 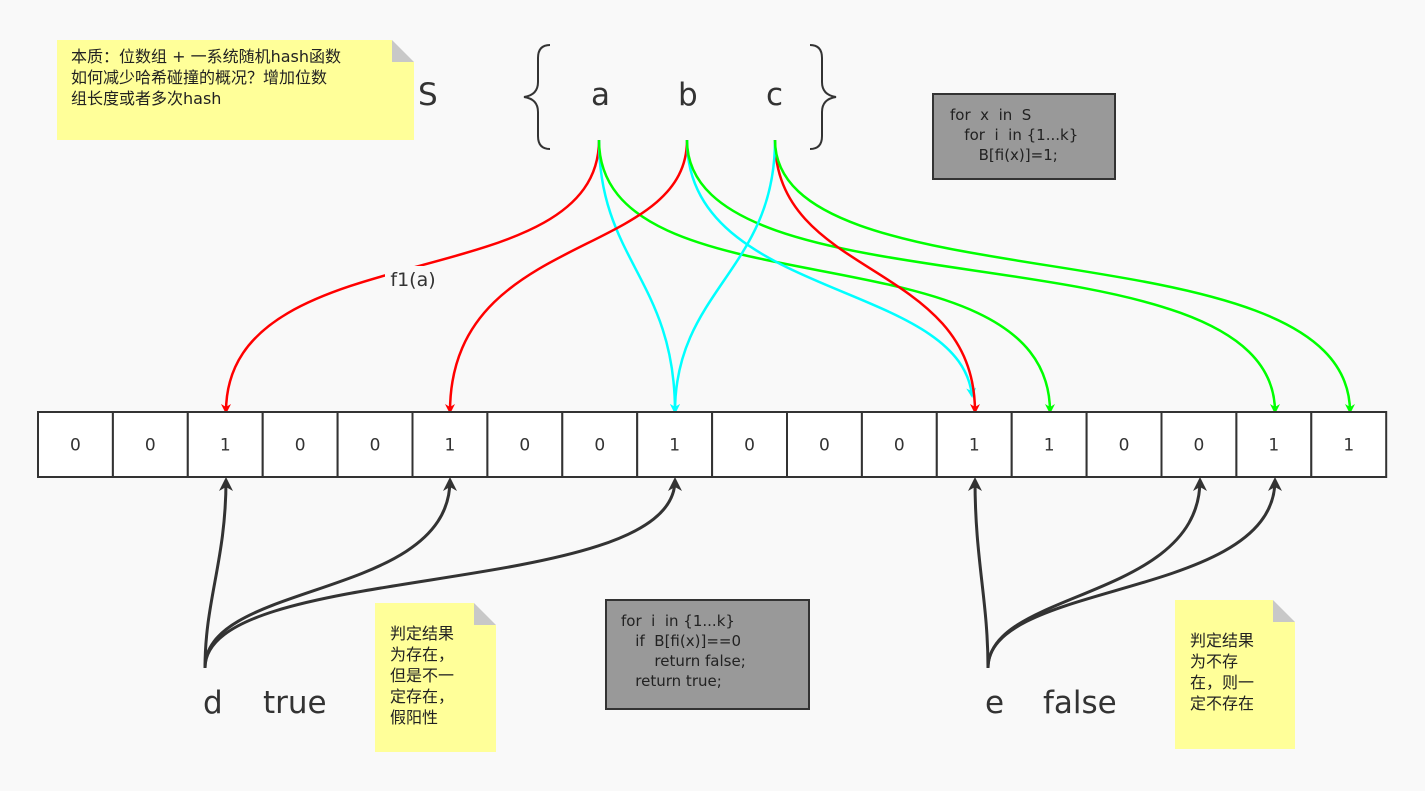 I want to click on note-main-line: 如何减少哈希碰撞的概况？增加位数, so click(x=199, y=77).